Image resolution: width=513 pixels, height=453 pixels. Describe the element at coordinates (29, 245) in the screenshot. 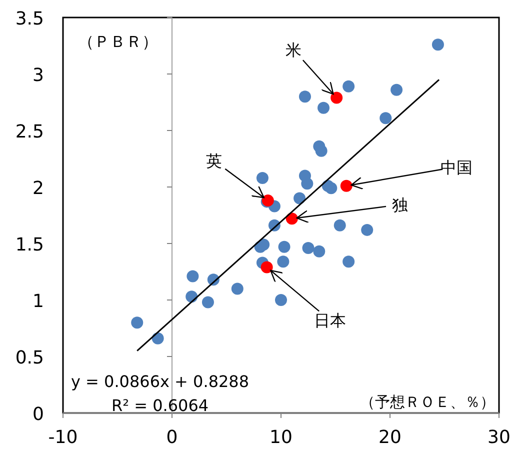

I see `y-tick-label: 1.5` at that location.